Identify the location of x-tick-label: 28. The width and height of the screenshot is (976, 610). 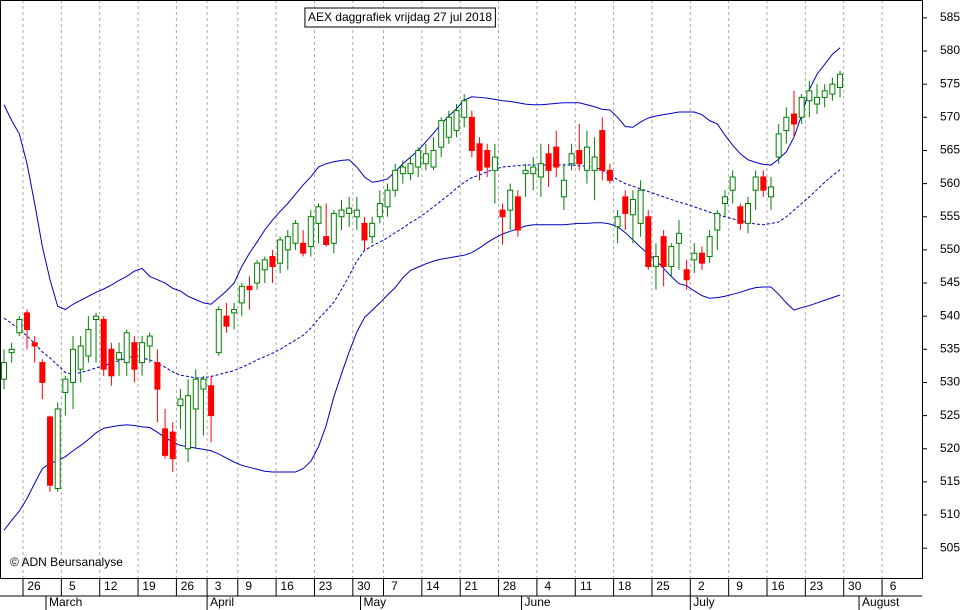
(510, 586).